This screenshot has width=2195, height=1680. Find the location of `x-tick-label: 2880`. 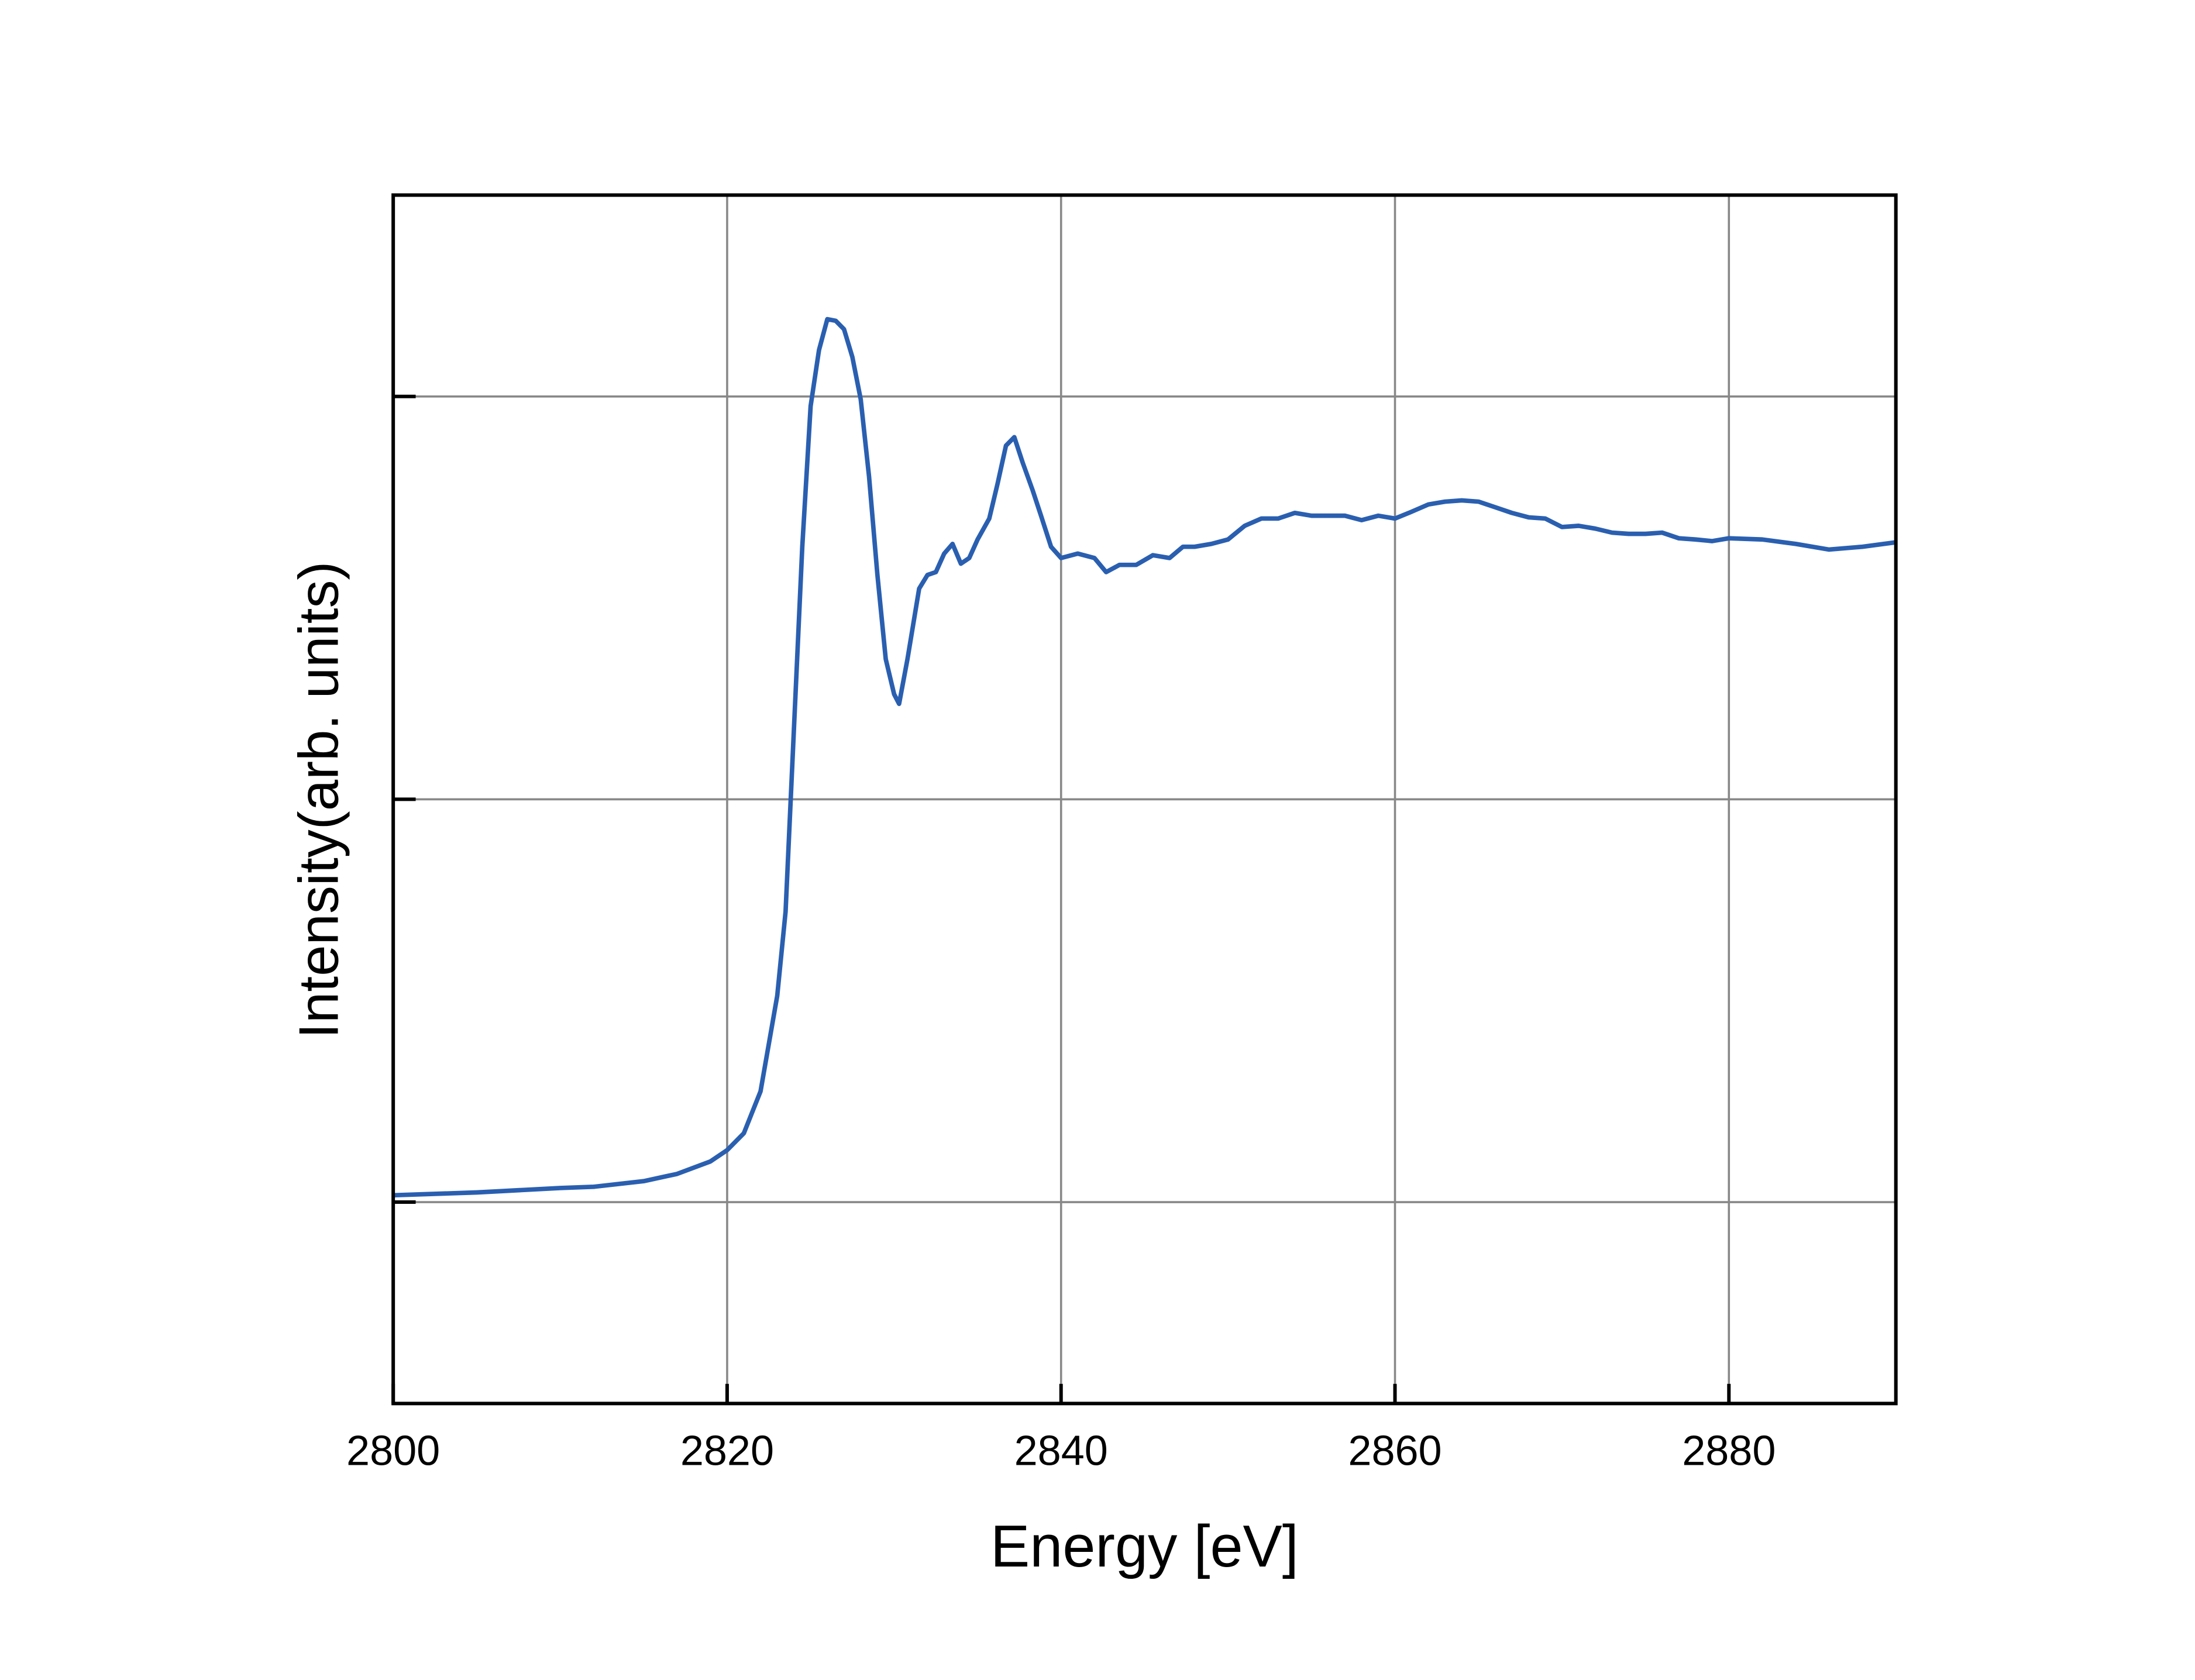

x-tick-label: 2880 is located at coordinates (1729, 1452).